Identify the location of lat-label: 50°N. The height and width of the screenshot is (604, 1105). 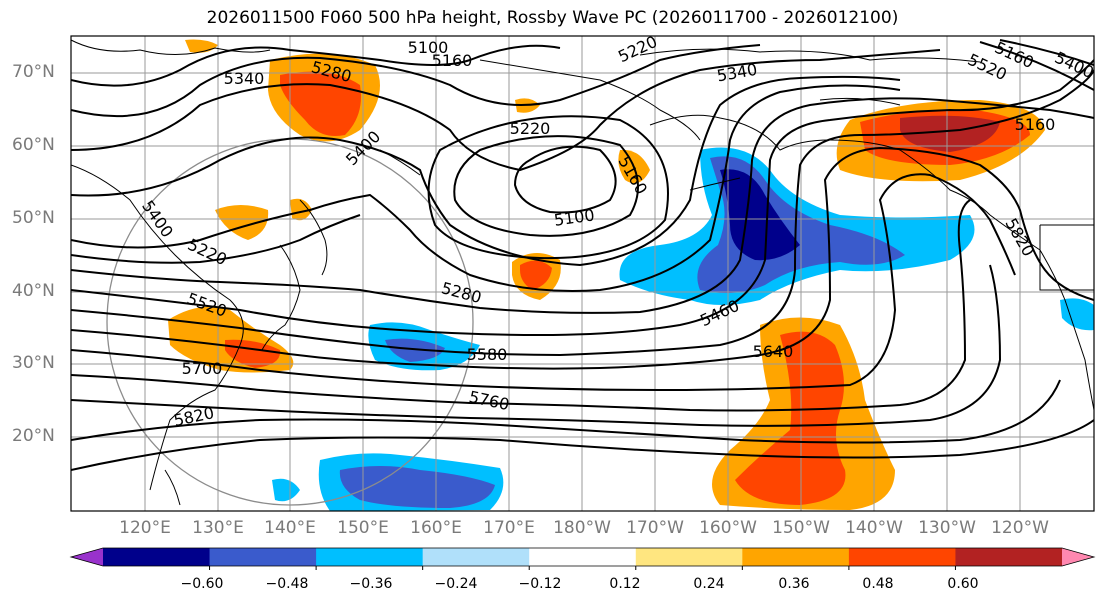
(33, 218).